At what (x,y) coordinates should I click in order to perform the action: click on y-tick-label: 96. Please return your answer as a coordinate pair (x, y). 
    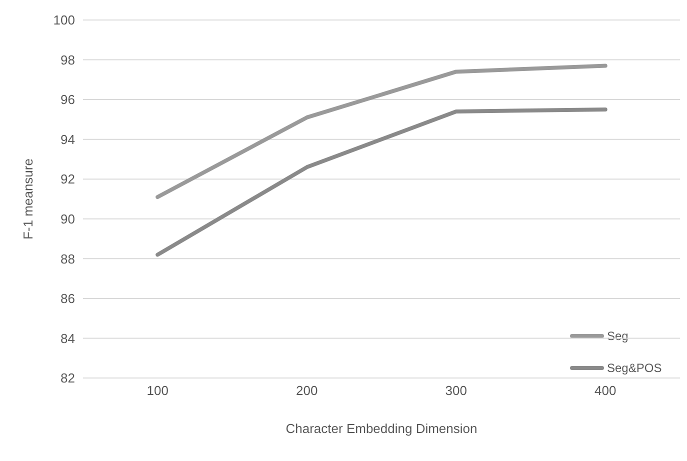
    Looking at the image, I should click on (67, 100).